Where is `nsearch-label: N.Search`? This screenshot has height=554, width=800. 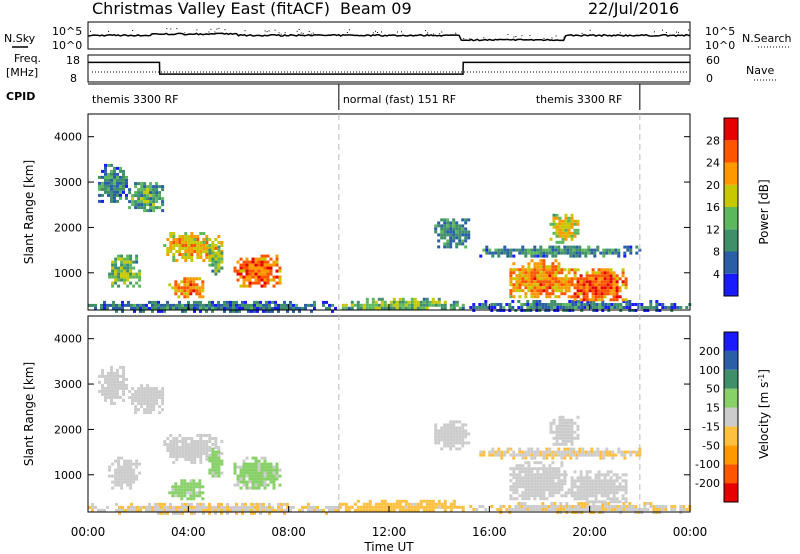
nsearch-label: N.Search is located at coordinates (767, 38).